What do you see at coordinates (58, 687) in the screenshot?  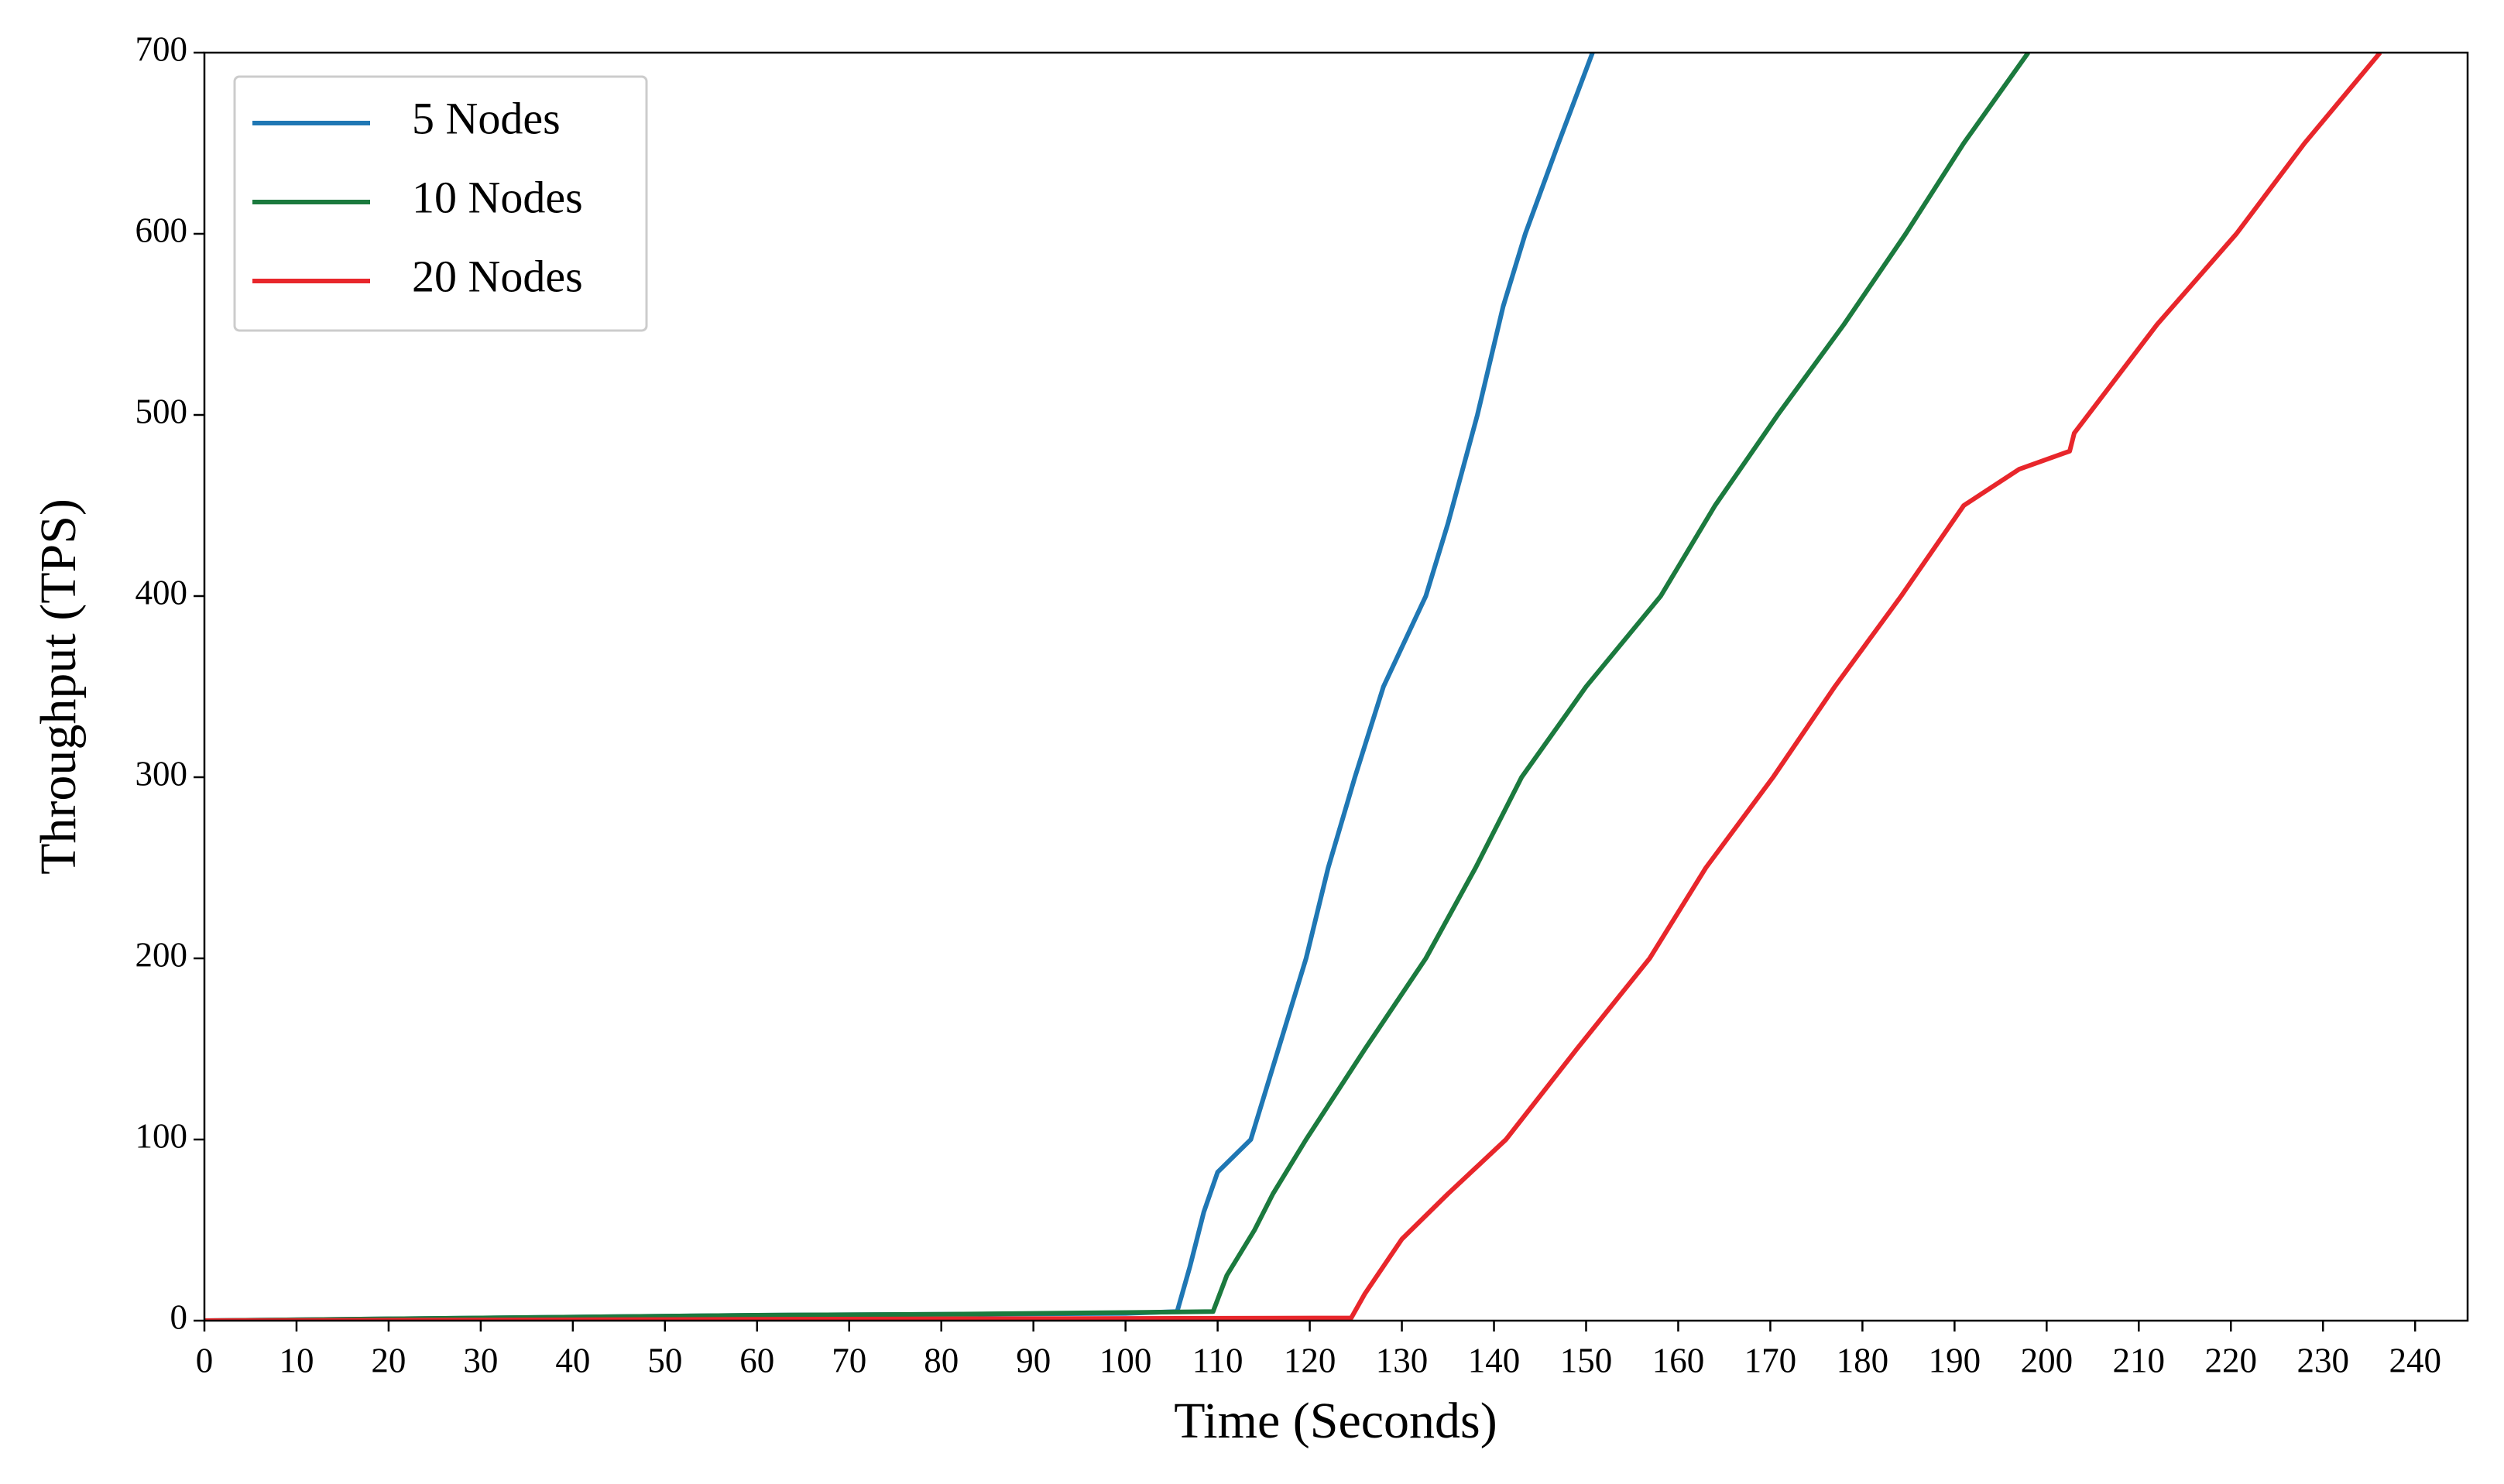 I see `y-axis-label: Throughput (TPS)` at bounding box center [58, 687].